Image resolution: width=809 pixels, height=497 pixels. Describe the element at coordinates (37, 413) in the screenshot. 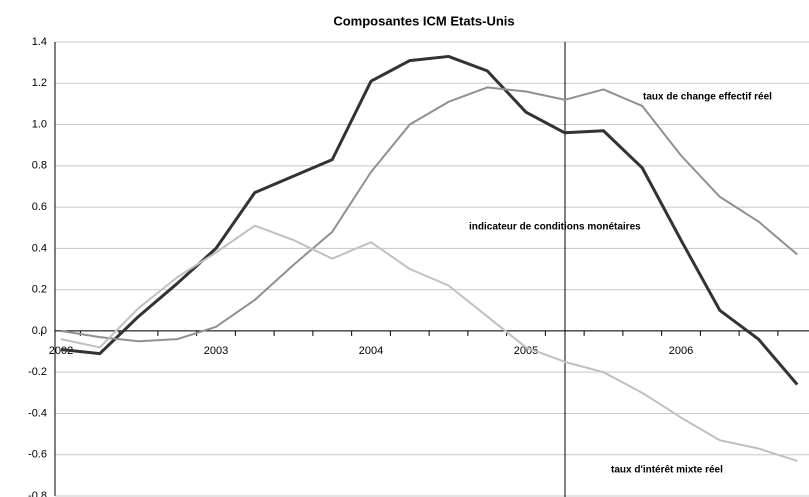

I see `y-tick-label: -0.4` at that location.